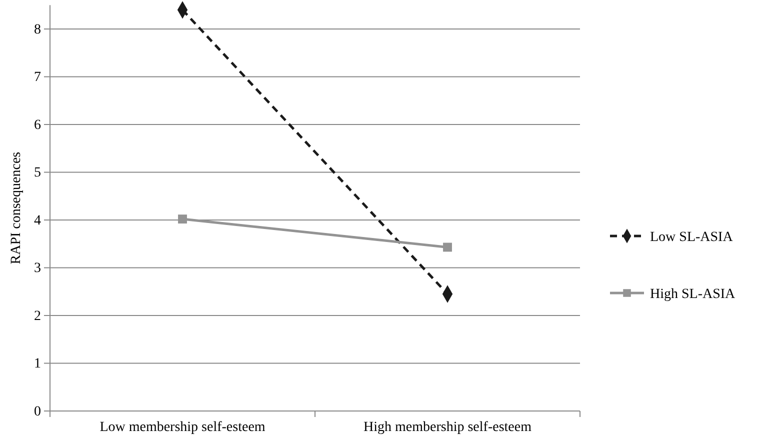 This screenshot has width=763, height=448. I want to click on legend-label: High SL-ASIA, so click(693, 294).